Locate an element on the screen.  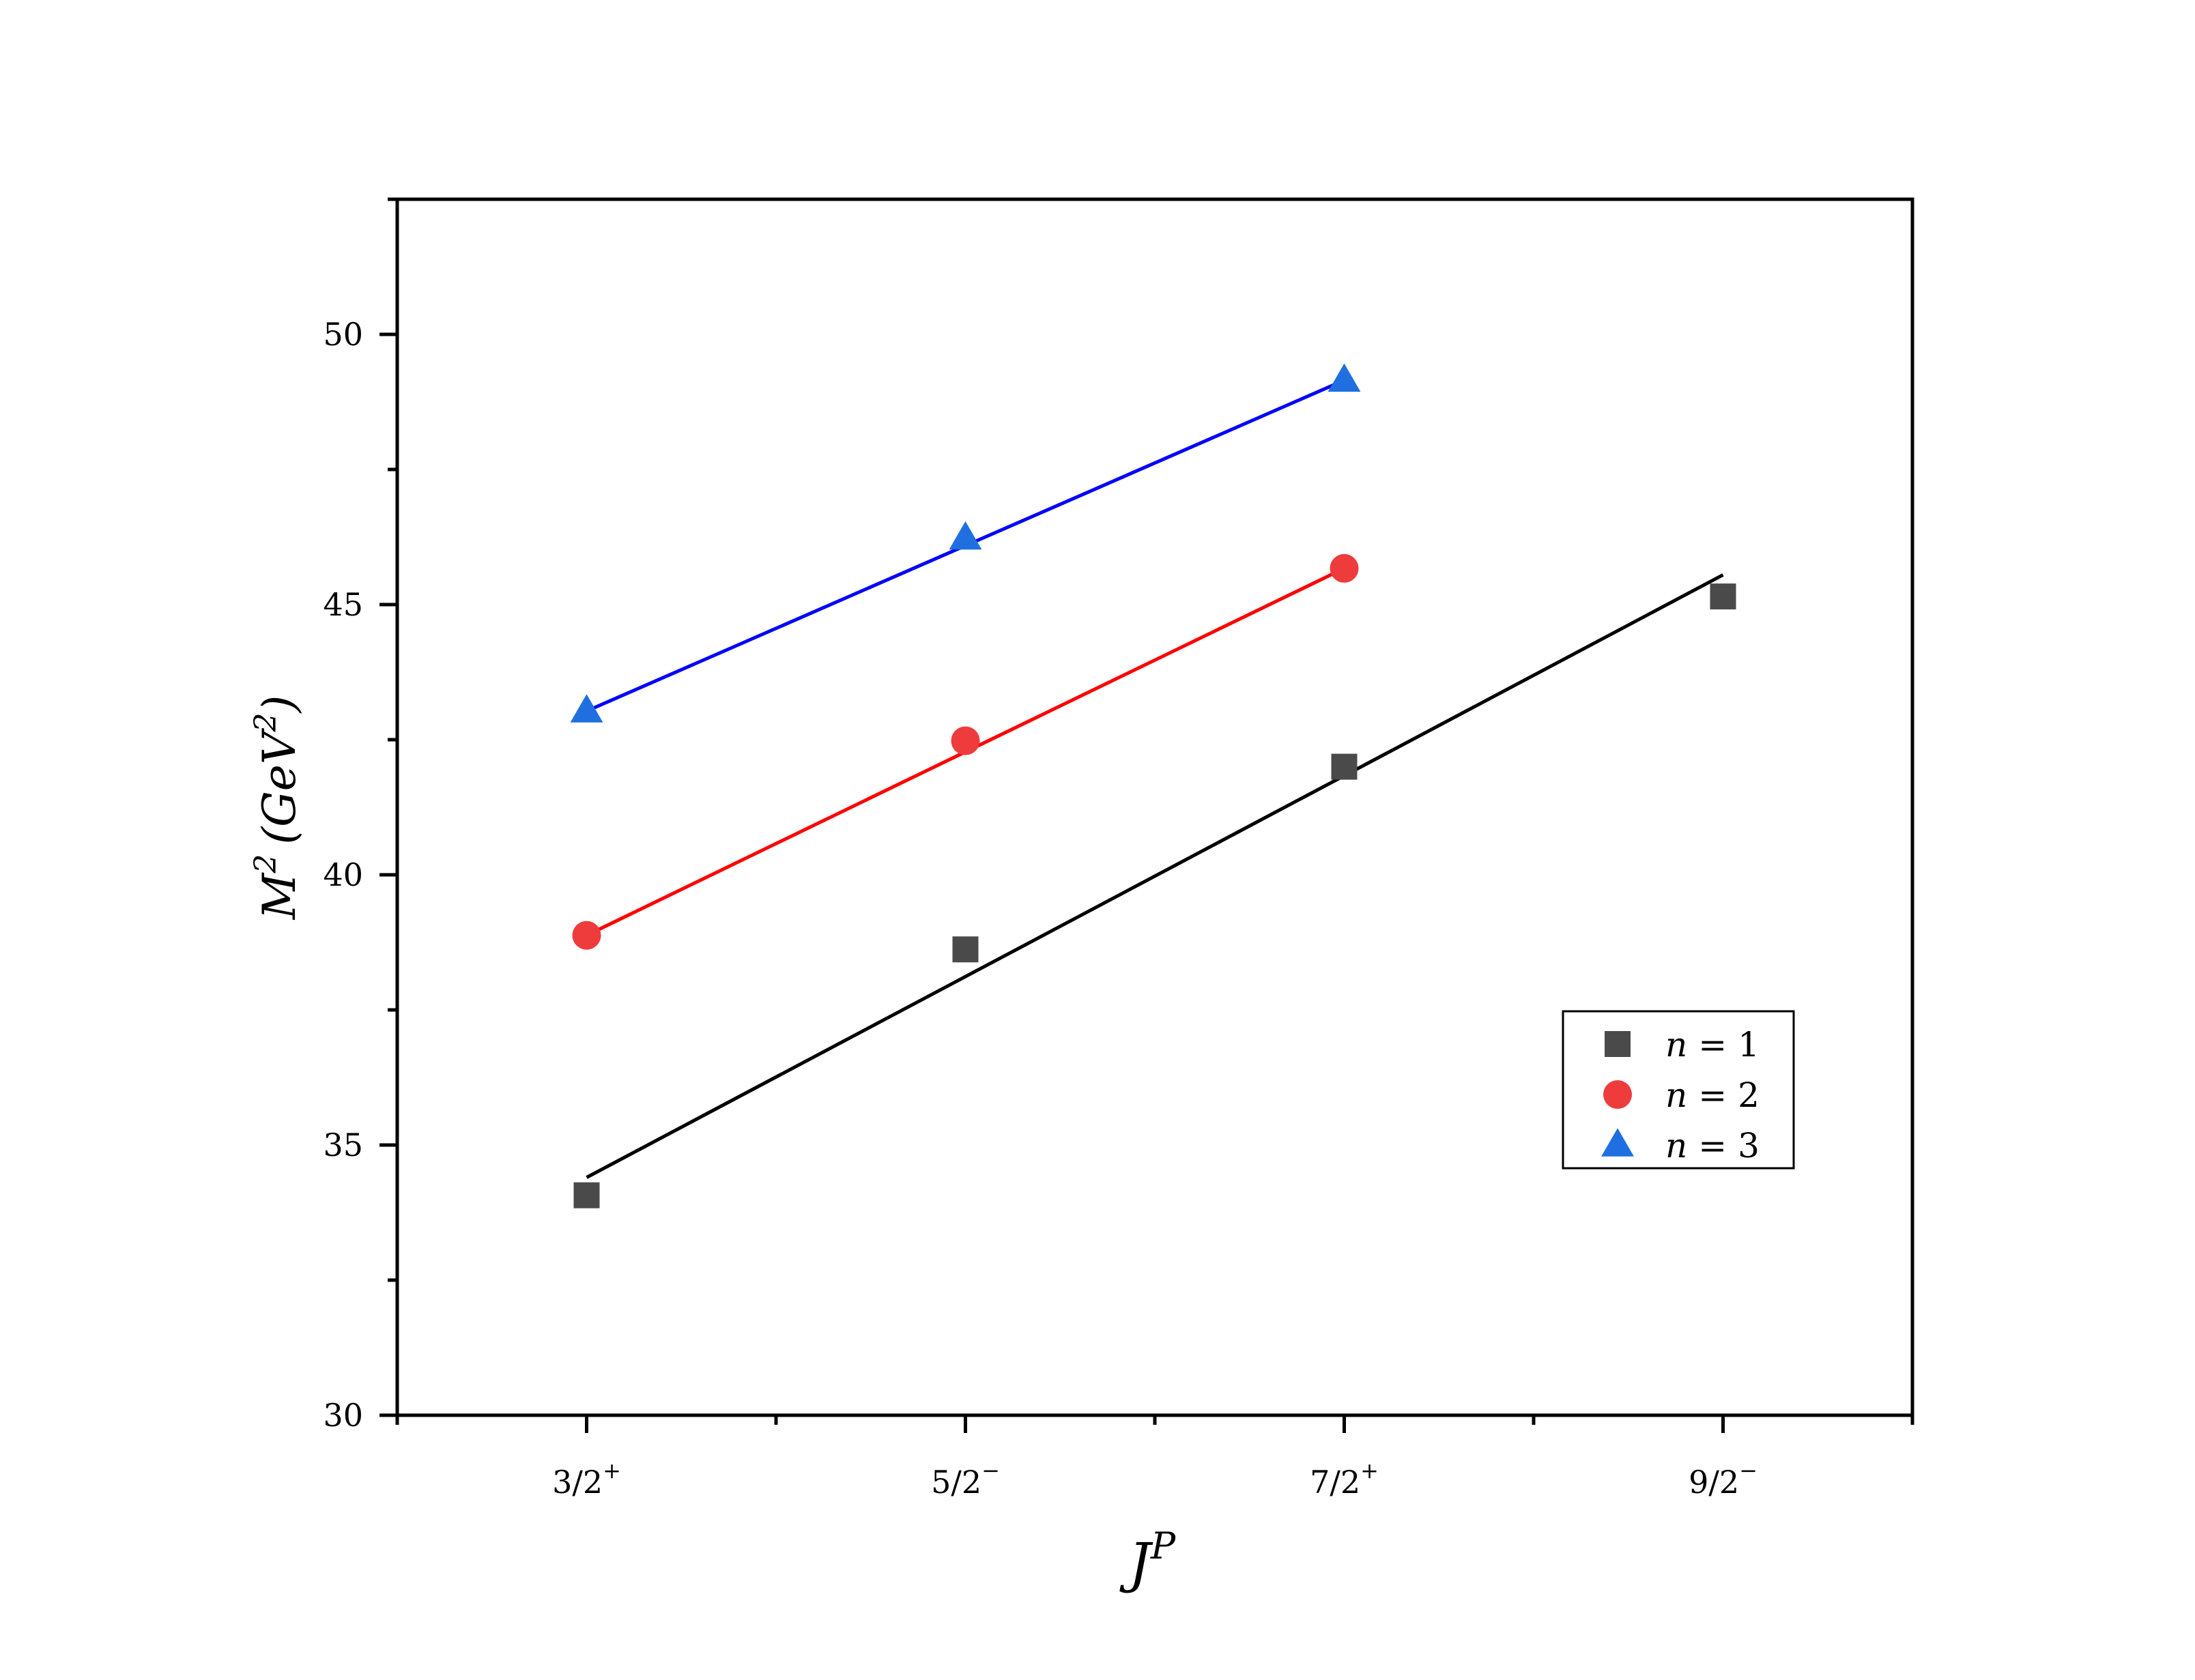
y-tick-label: 40 is located at coordinates (343, 874).